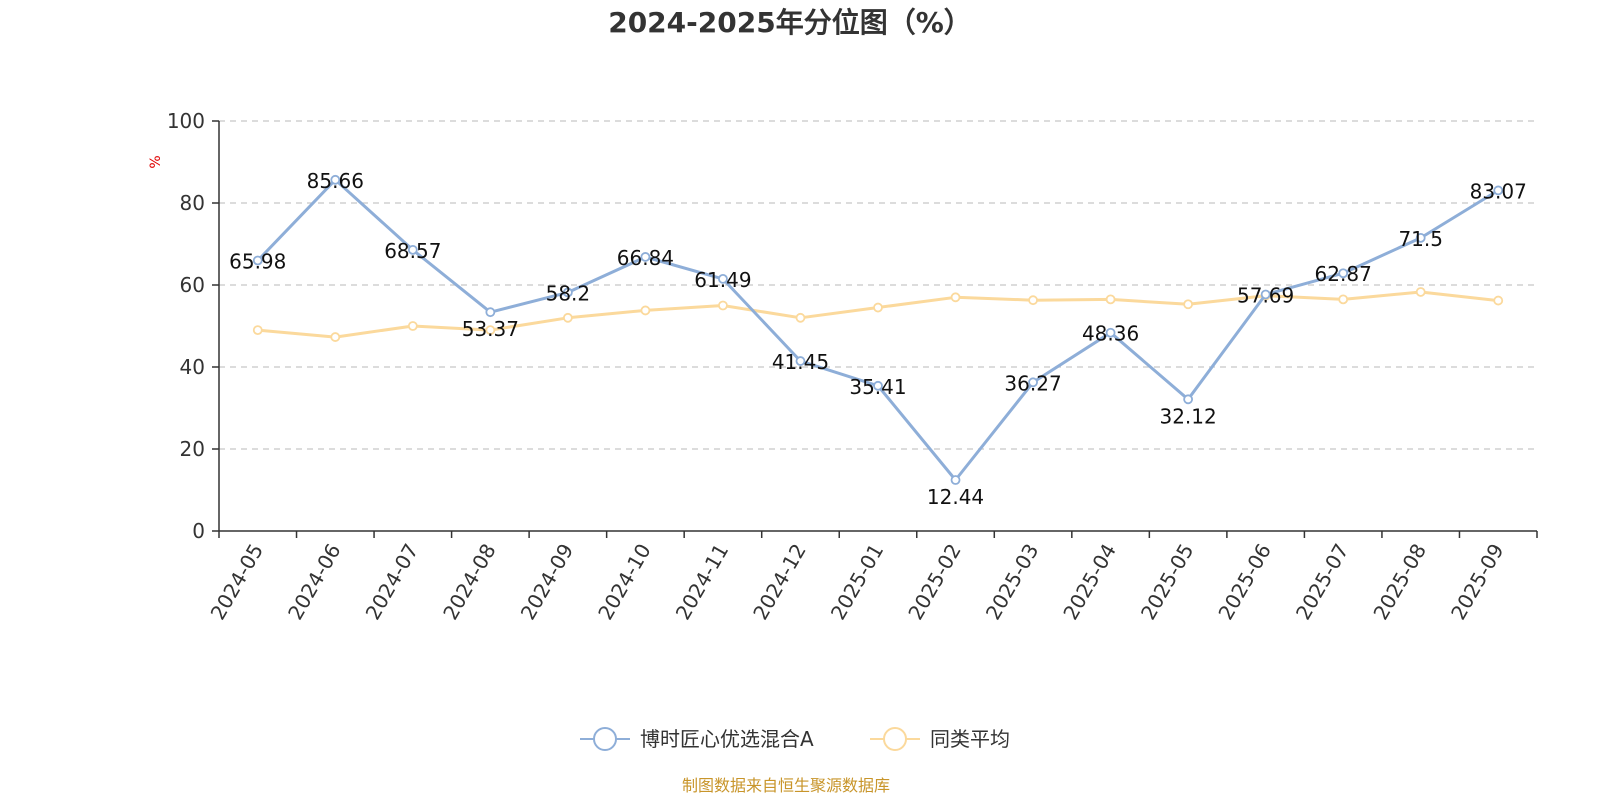 The height and width of the screenshot is (800, 1600). I want to click on x-tick-label: 2024-11, so click(702, 582).